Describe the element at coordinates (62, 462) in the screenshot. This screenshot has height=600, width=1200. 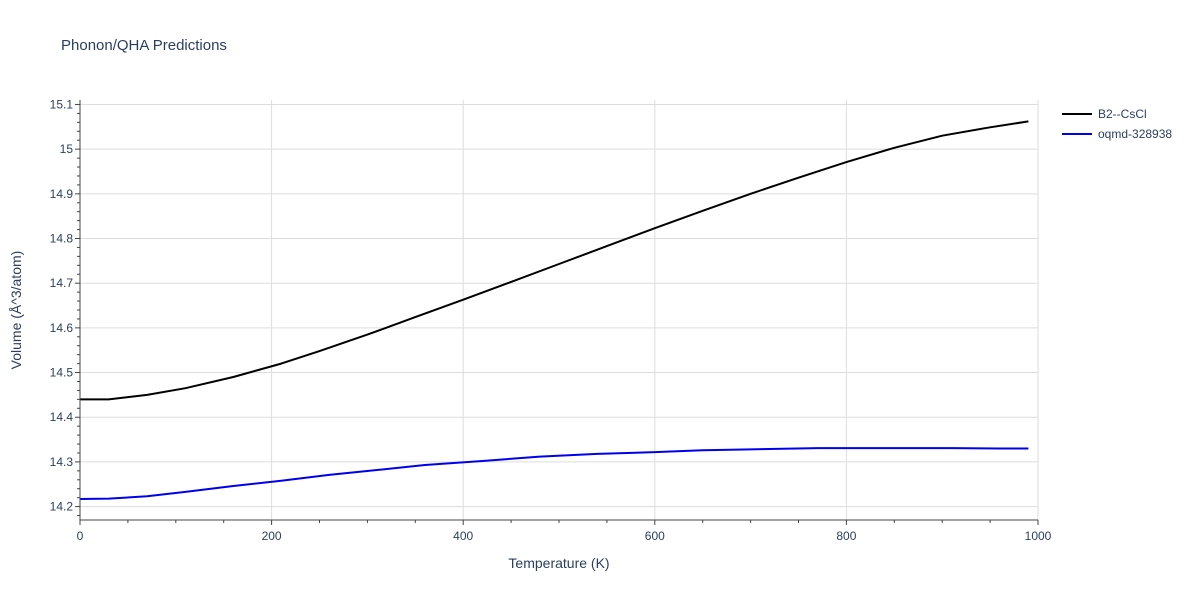
I see `y-tick-label: 14.3` at that location.